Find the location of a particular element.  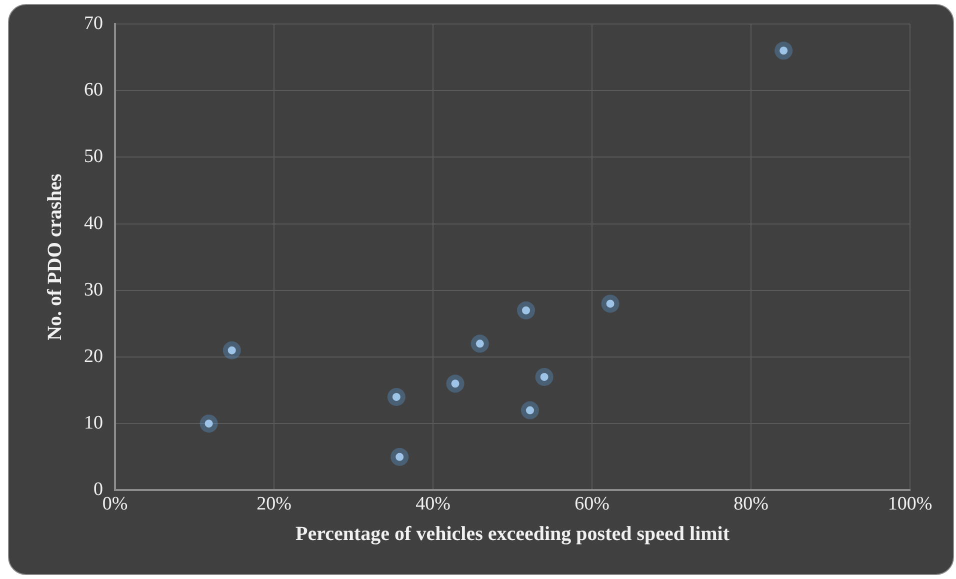

x-tick-label: 0% is located at coordinates (115, 504).